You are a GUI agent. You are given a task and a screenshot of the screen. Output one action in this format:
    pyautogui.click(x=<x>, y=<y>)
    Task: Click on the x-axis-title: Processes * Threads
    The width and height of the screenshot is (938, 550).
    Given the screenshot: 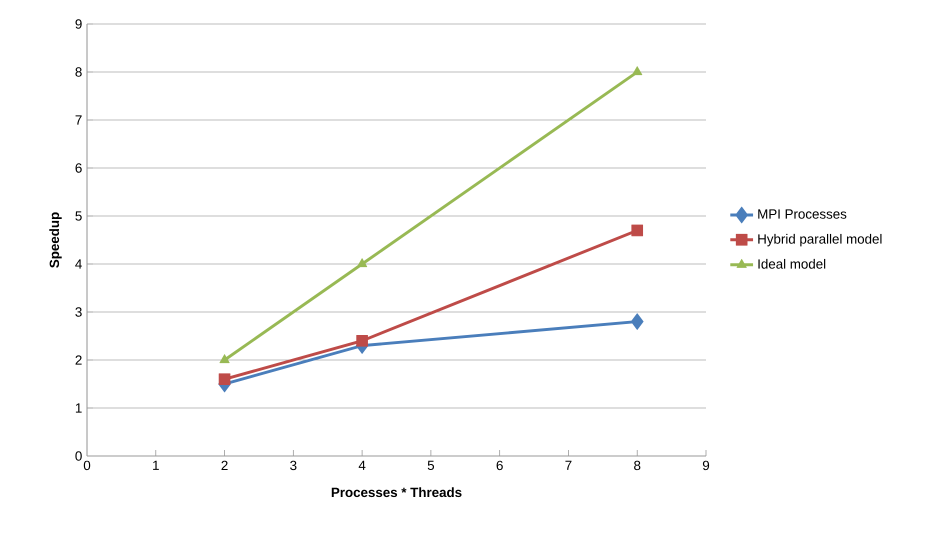 What is the action you would take?
    pyautogui.click(x=397, y=492)
    